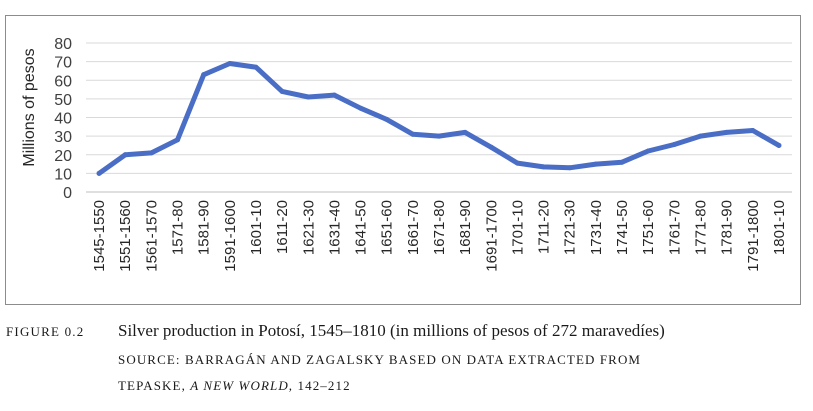 The image size is (813, 411). I want to click on figure-label: FIGURE 0.2, so click(45, 331).